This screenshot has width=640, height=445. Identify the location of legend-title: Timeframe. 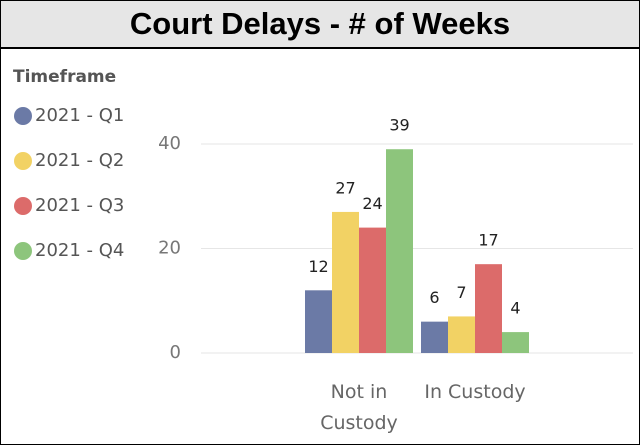
(64, 77).